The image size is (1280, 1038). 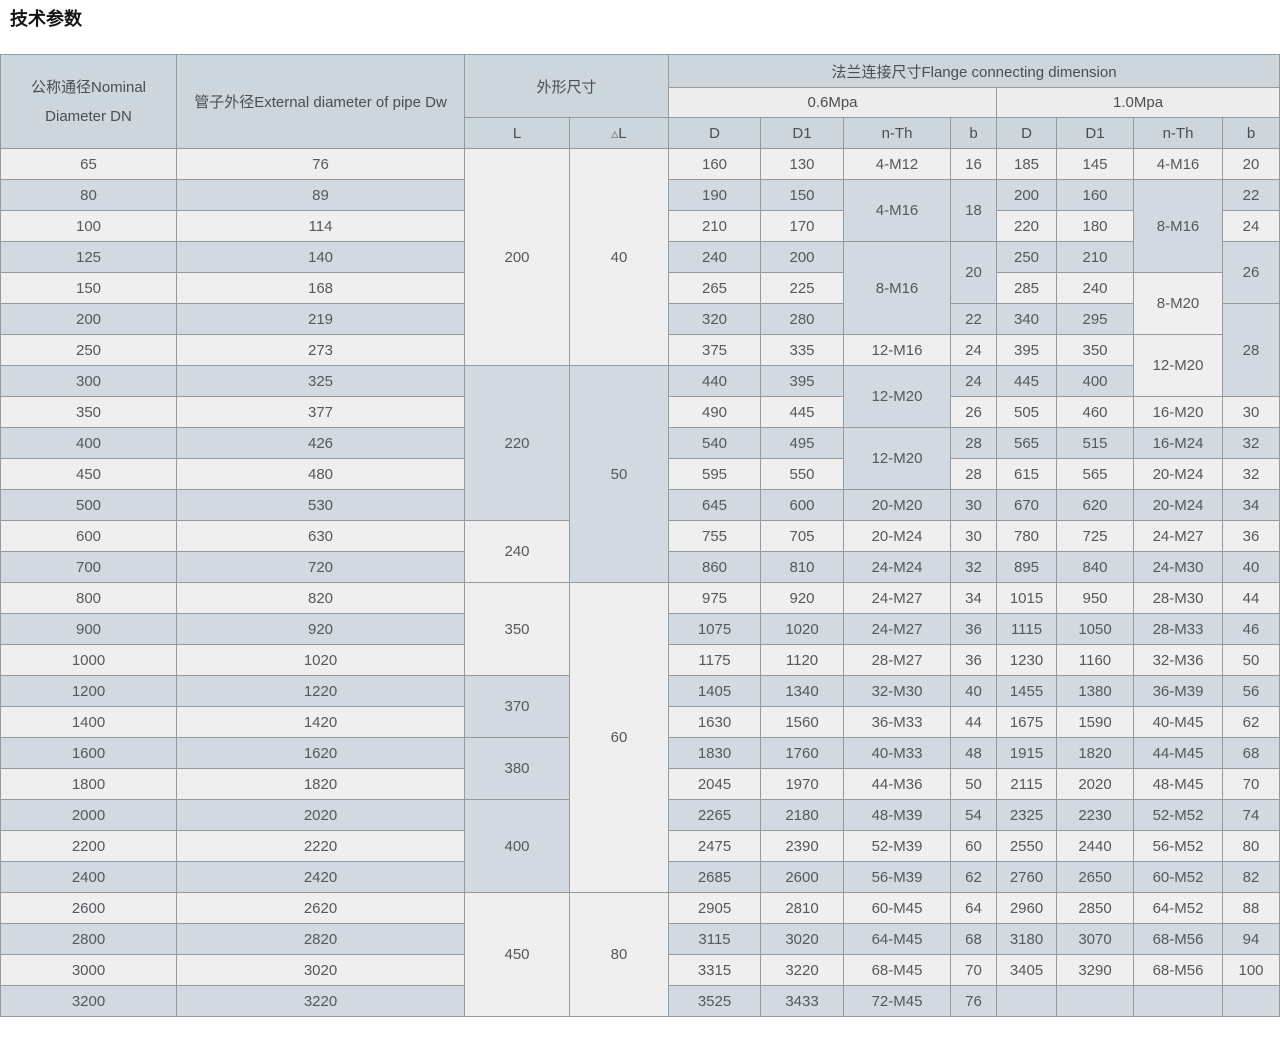 I want to click on table-cell: 1630, so click(x=715, y=722).